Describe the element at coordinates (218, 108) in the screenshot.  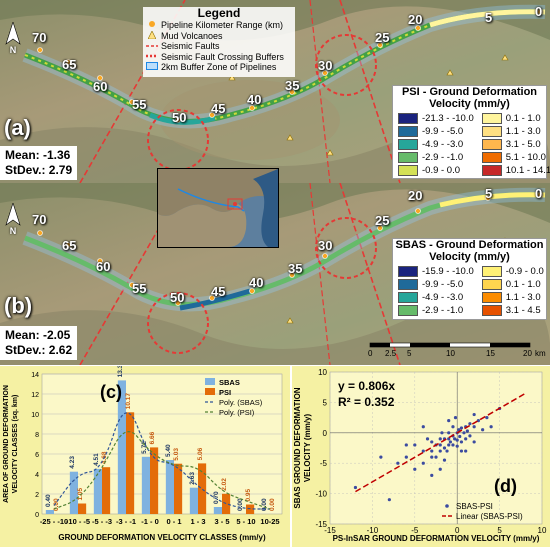
I see `km-label: 45` at that location.